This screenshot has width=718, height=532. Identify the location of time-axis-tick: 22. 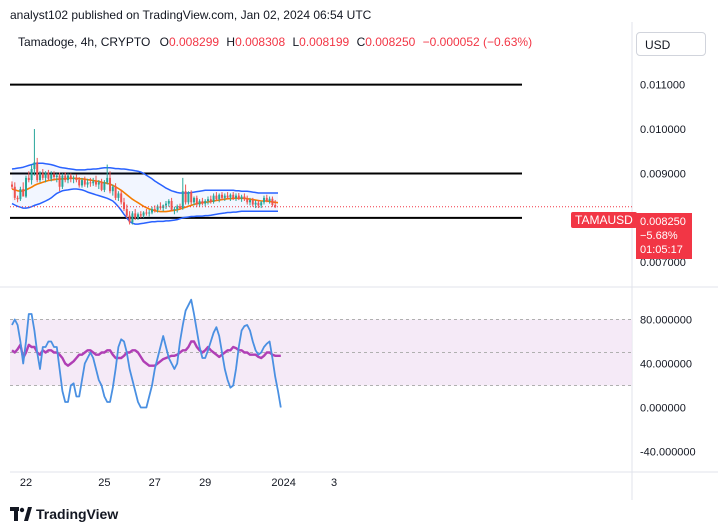
(26, 483).